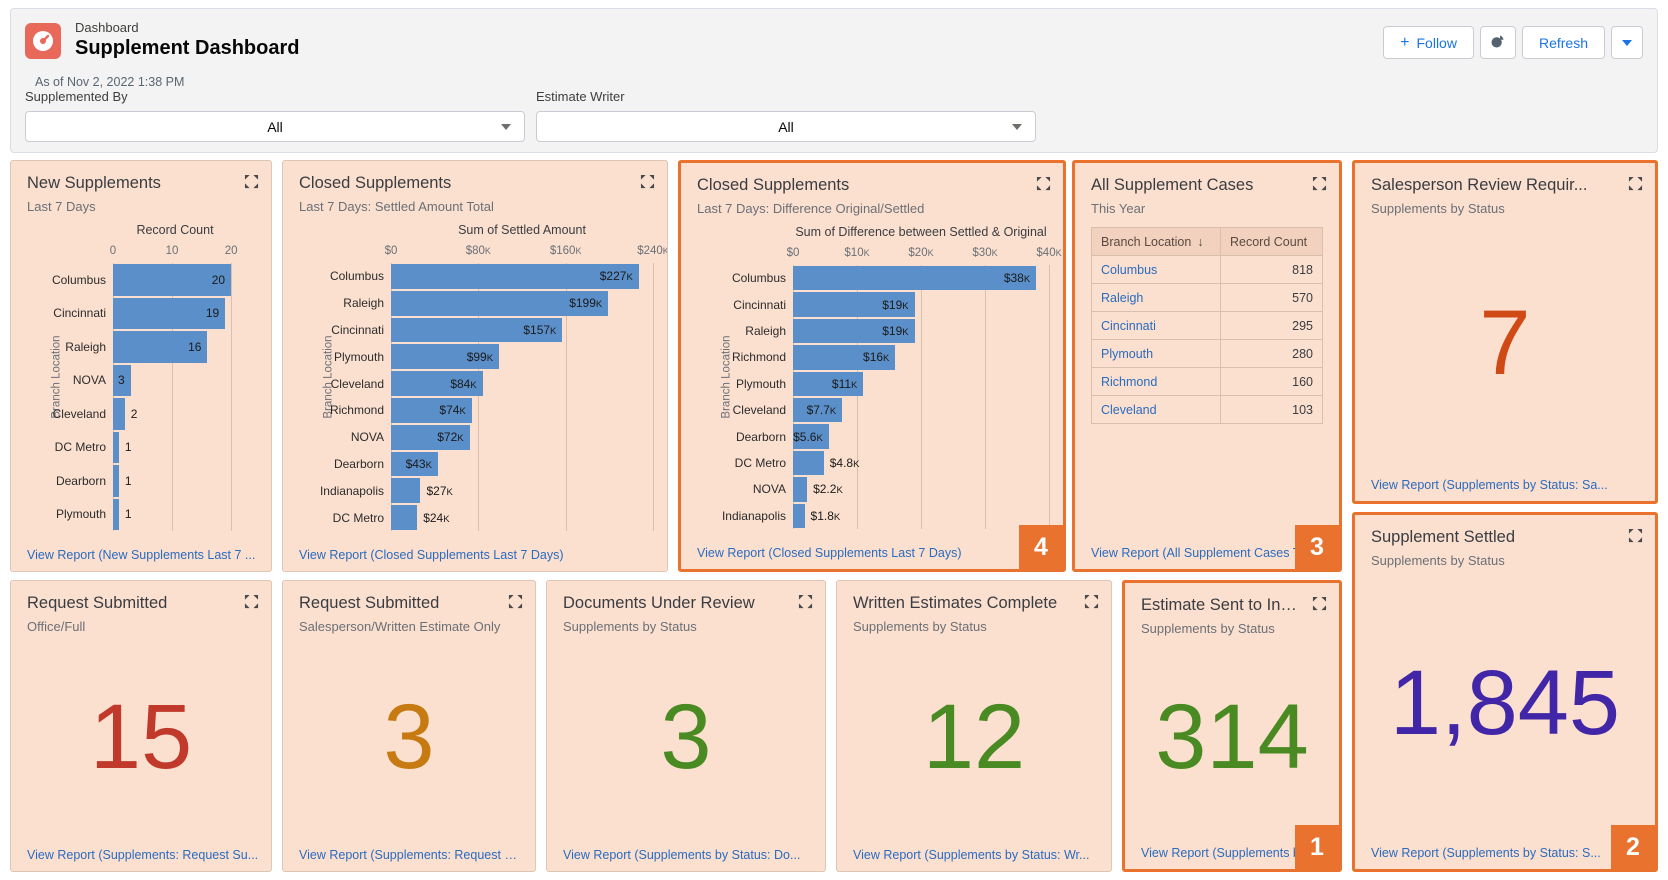  I want to click on cell-branch-location: Richmond, so click(1156, 381).